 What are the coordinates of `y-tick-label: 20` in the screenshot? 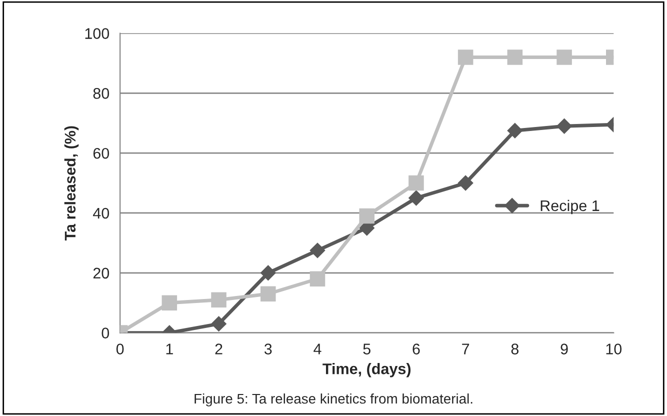 It's located at (101, 273).